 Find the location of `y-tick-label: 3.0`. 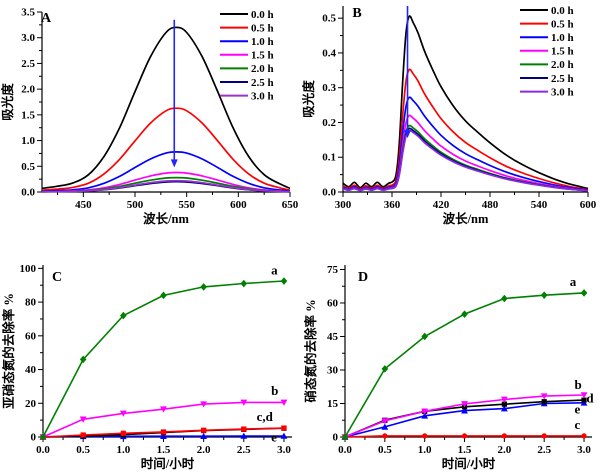

y-tick-label: 3.0 is located at coordinates (28, 38).